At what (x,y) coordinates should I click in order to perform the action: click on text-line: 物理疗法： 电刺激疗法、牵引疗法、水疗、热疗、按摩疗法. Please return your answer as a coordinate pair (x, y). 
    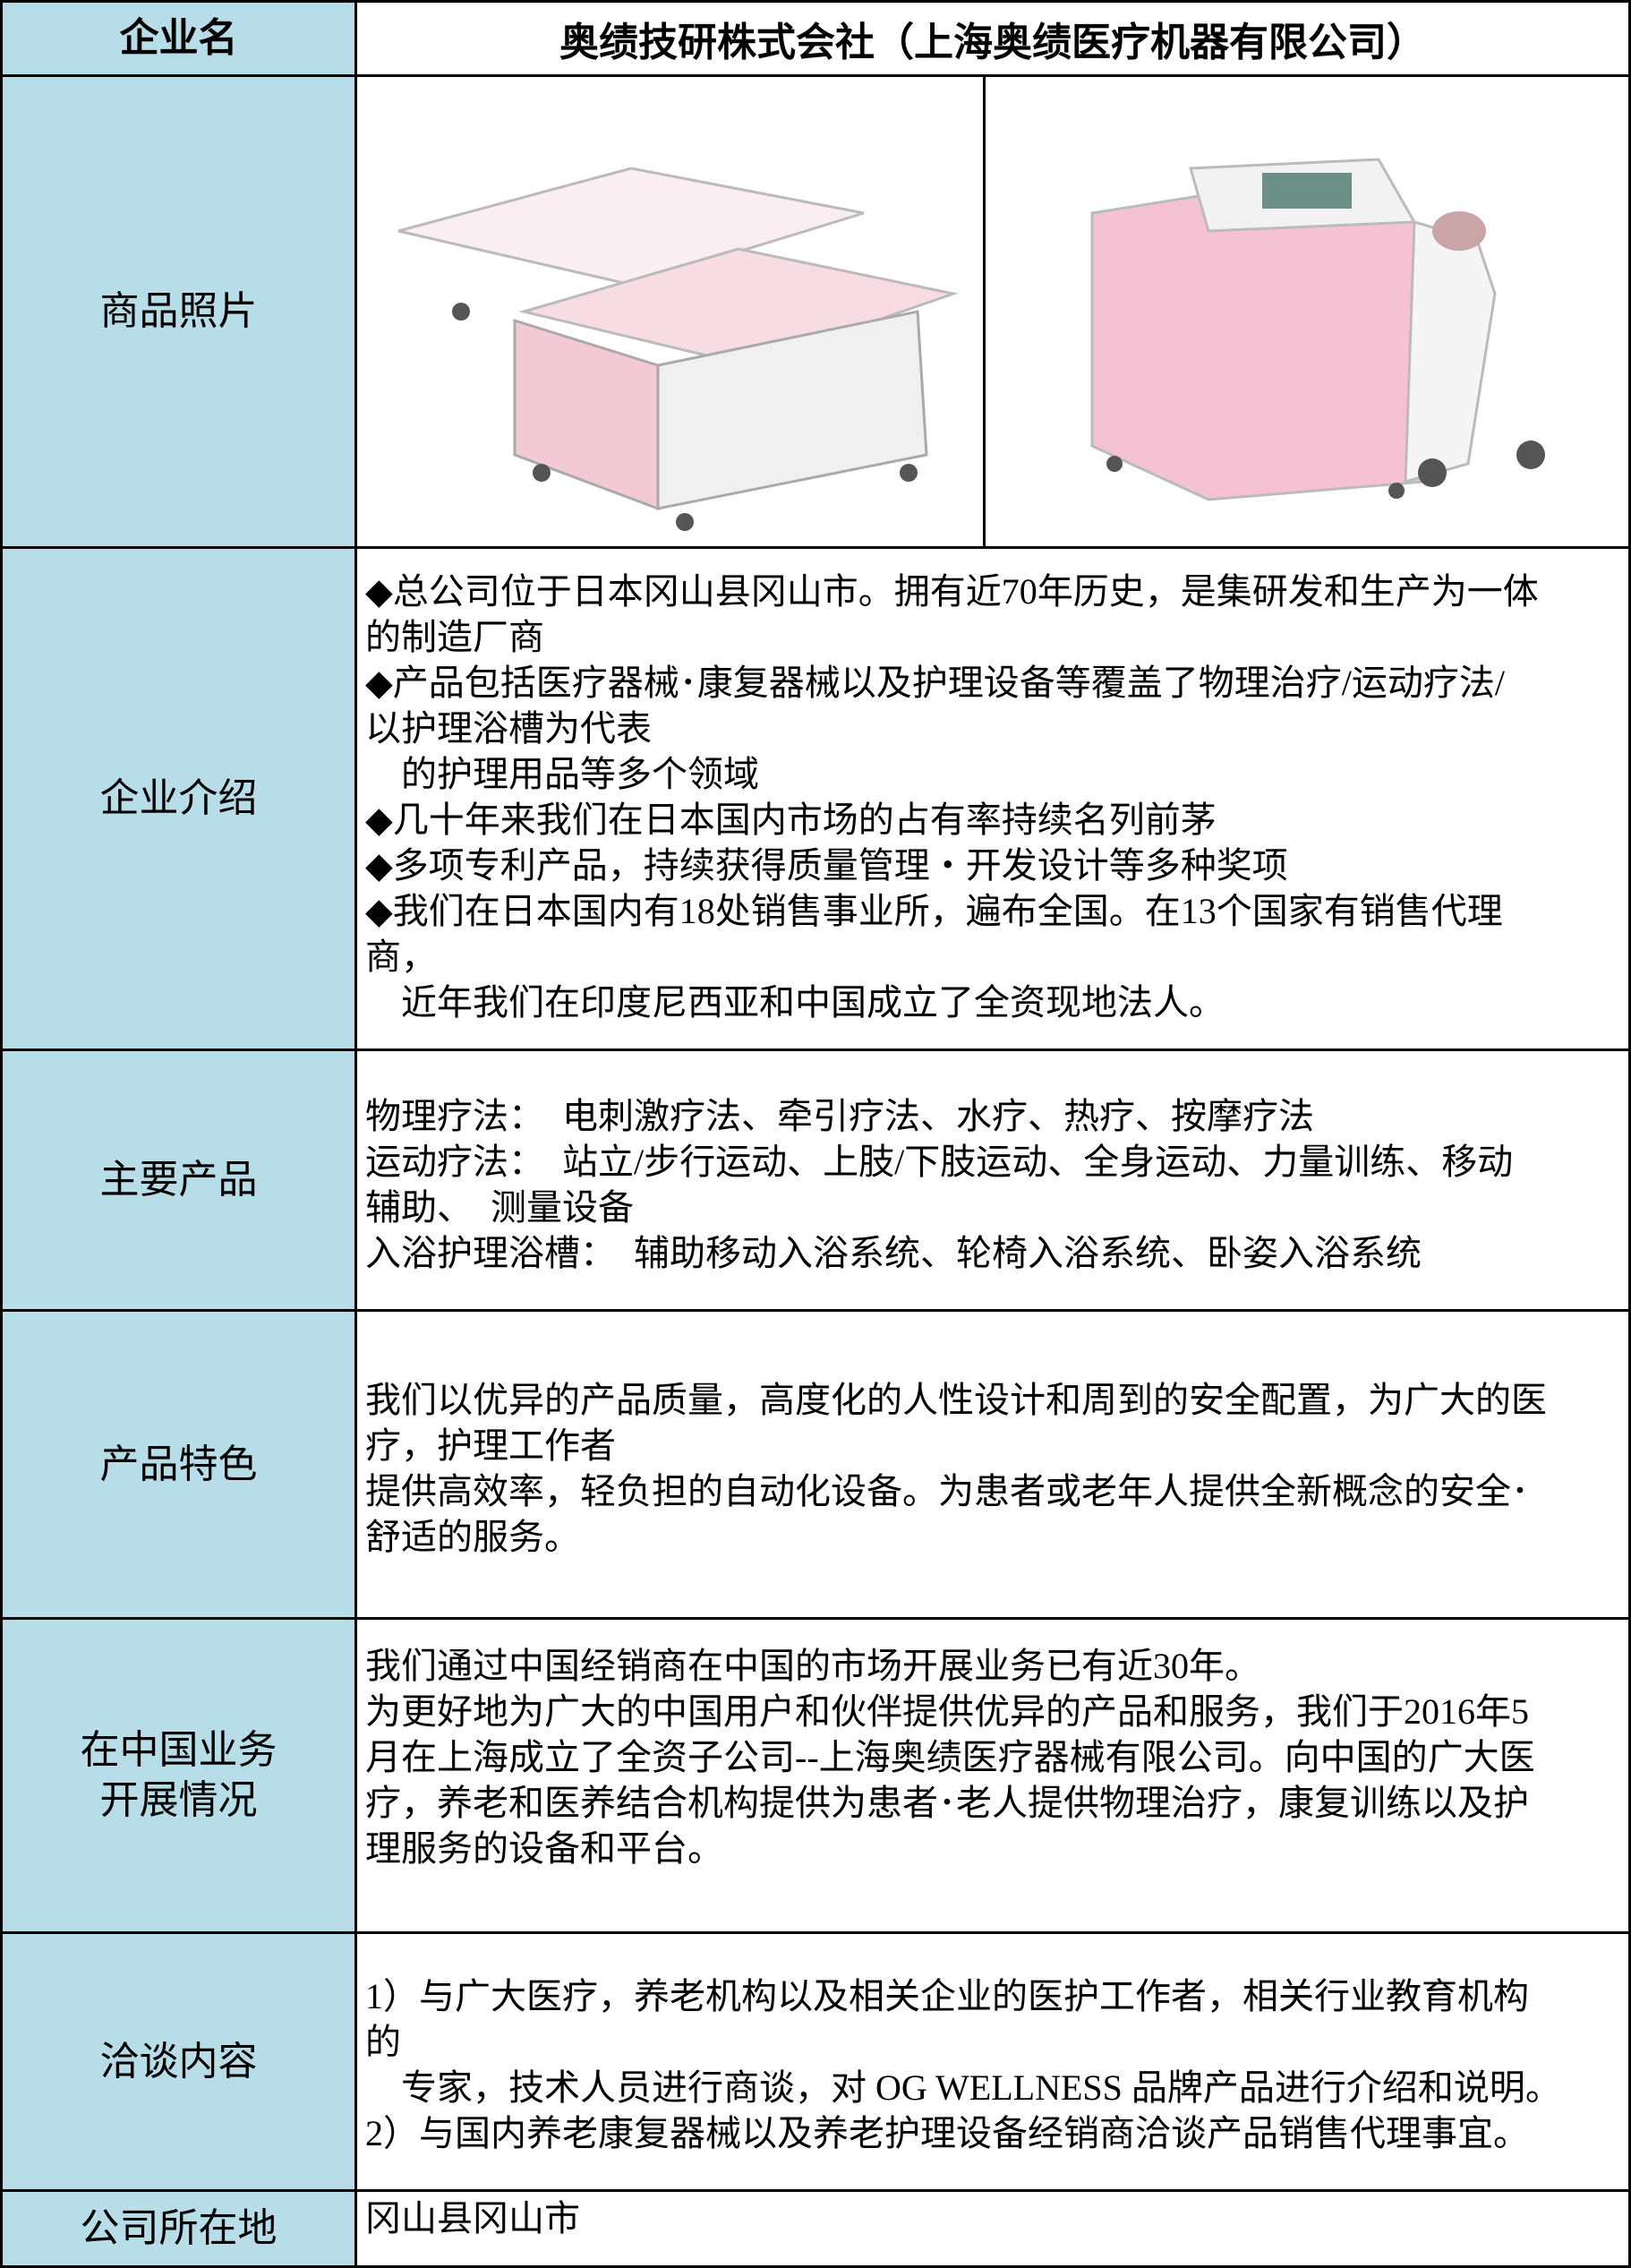
    Looking at the image, I should click on (840, 1116).